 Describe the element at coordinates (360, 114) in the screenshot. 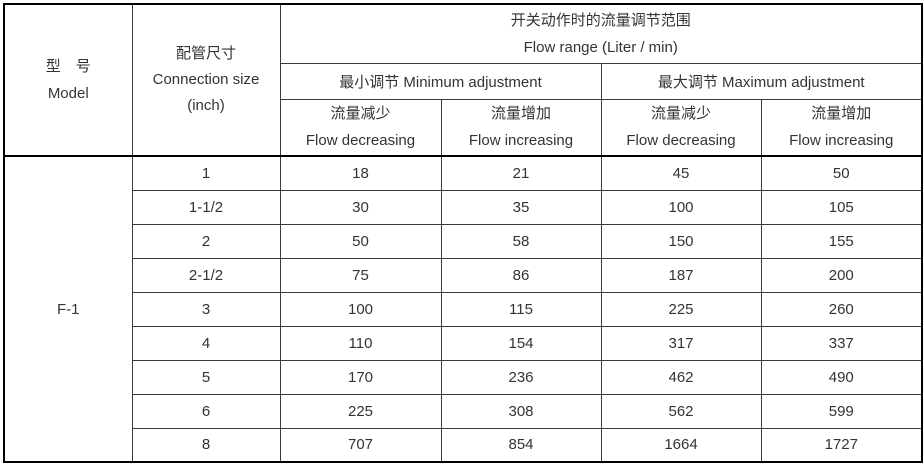

I see `min-decreasing-zh: 流量减少` at that location.